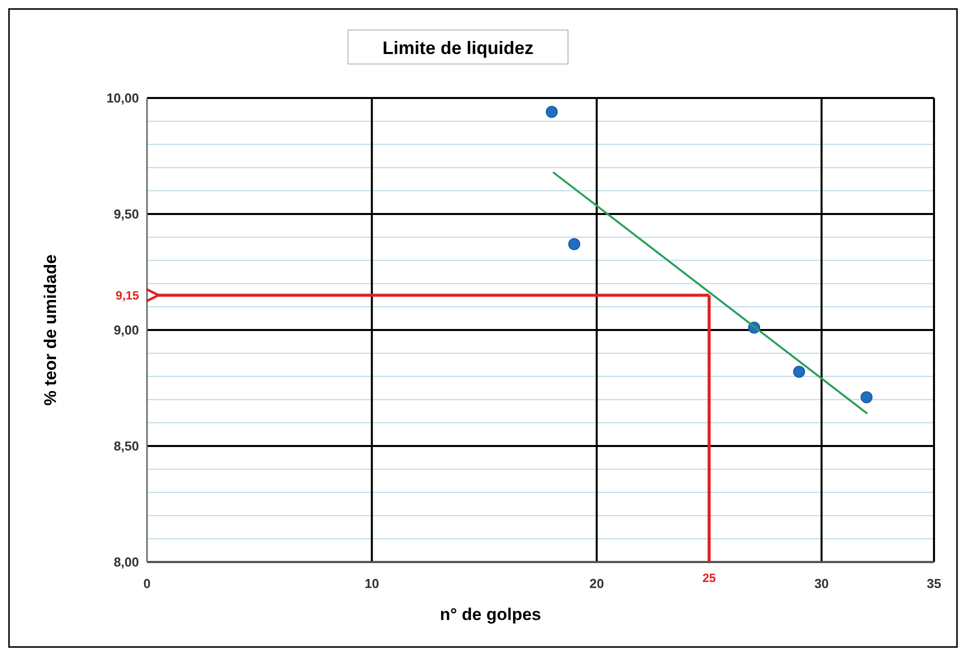  I want to click on y-tick-label: 9,50, so click(126, 214).